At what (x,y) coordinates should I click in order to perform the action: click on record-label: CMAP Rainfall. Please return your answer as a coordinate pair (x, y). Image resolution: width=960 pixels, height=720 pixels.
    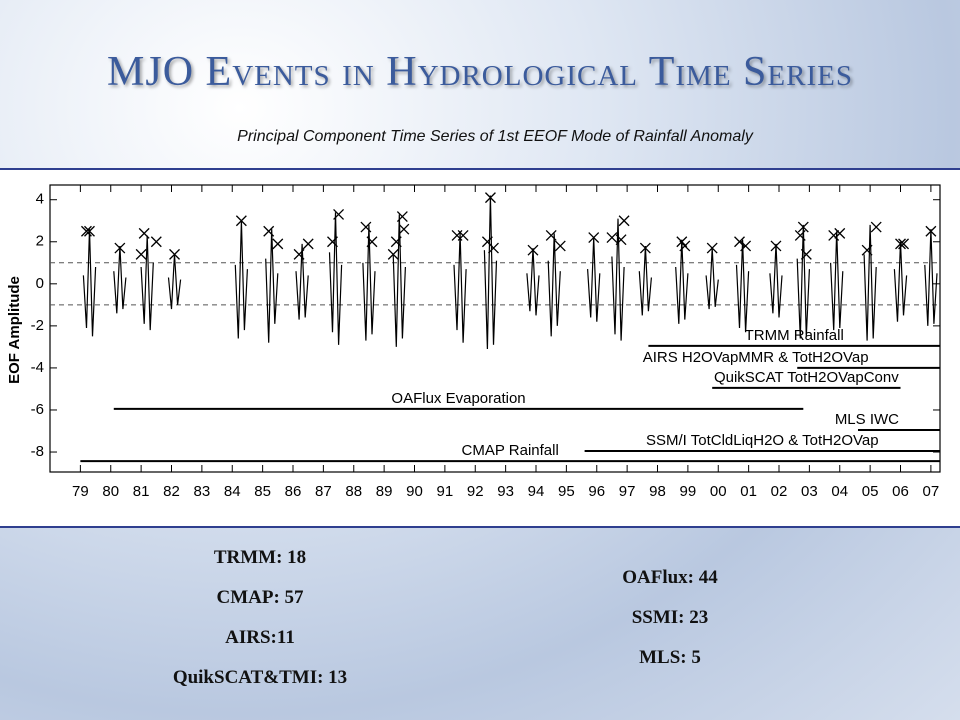
    Looking at the image, I should click on (510, 450).